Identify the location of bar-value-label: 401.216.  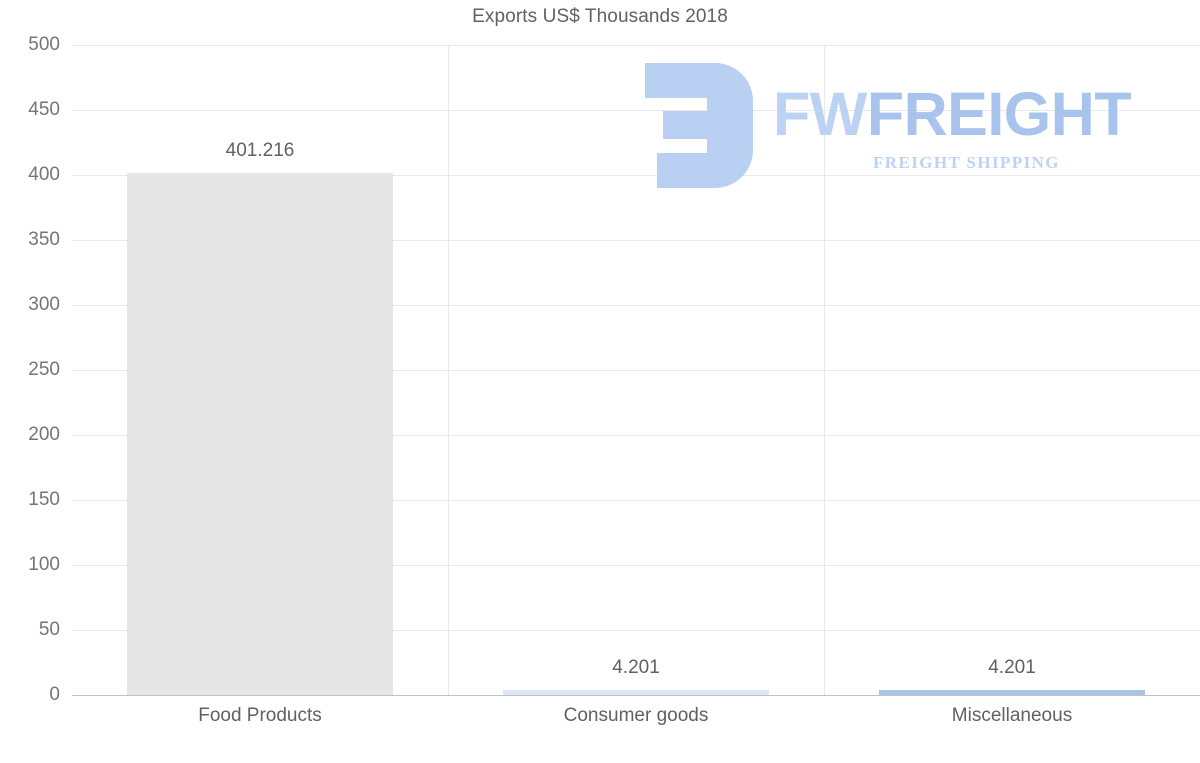
(260, 151).